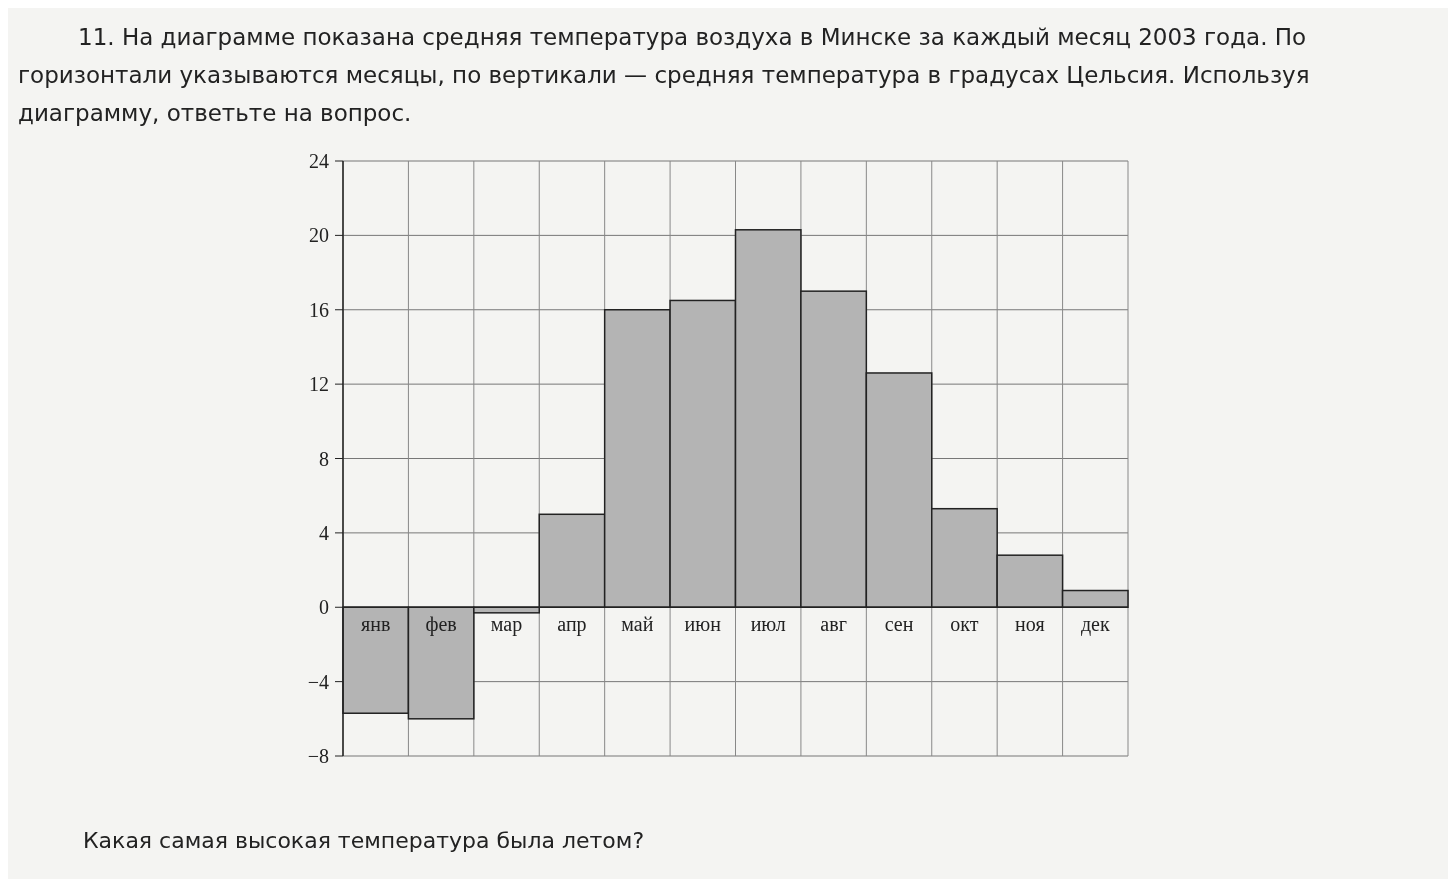 This screenshot has width=1448, height=879. Describe the element at coordinates (833, 624) in the screenshot. I see `x-tick-label: авг` at that location.